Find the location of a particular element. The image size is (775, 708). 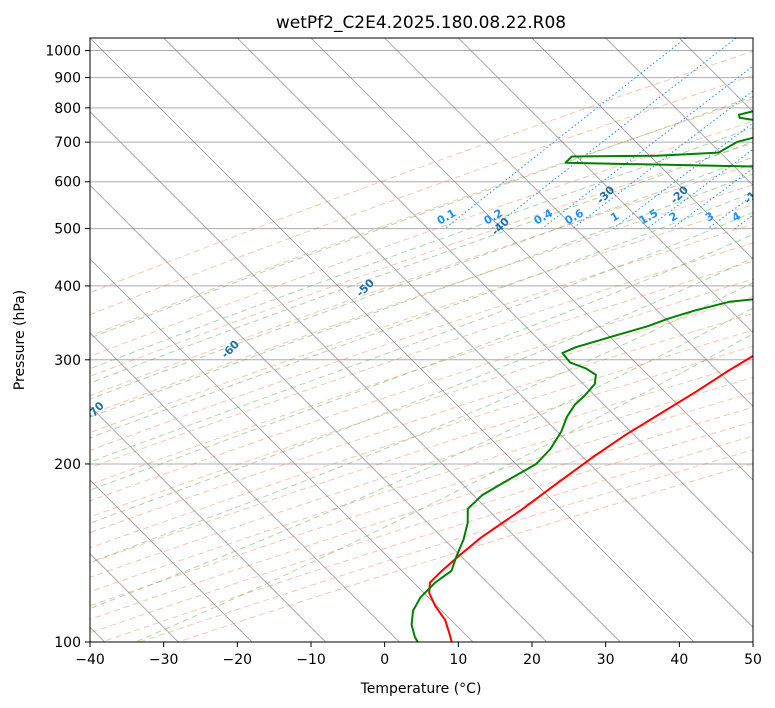

x-tick-label: 0 is located at coordinates (384, 660).